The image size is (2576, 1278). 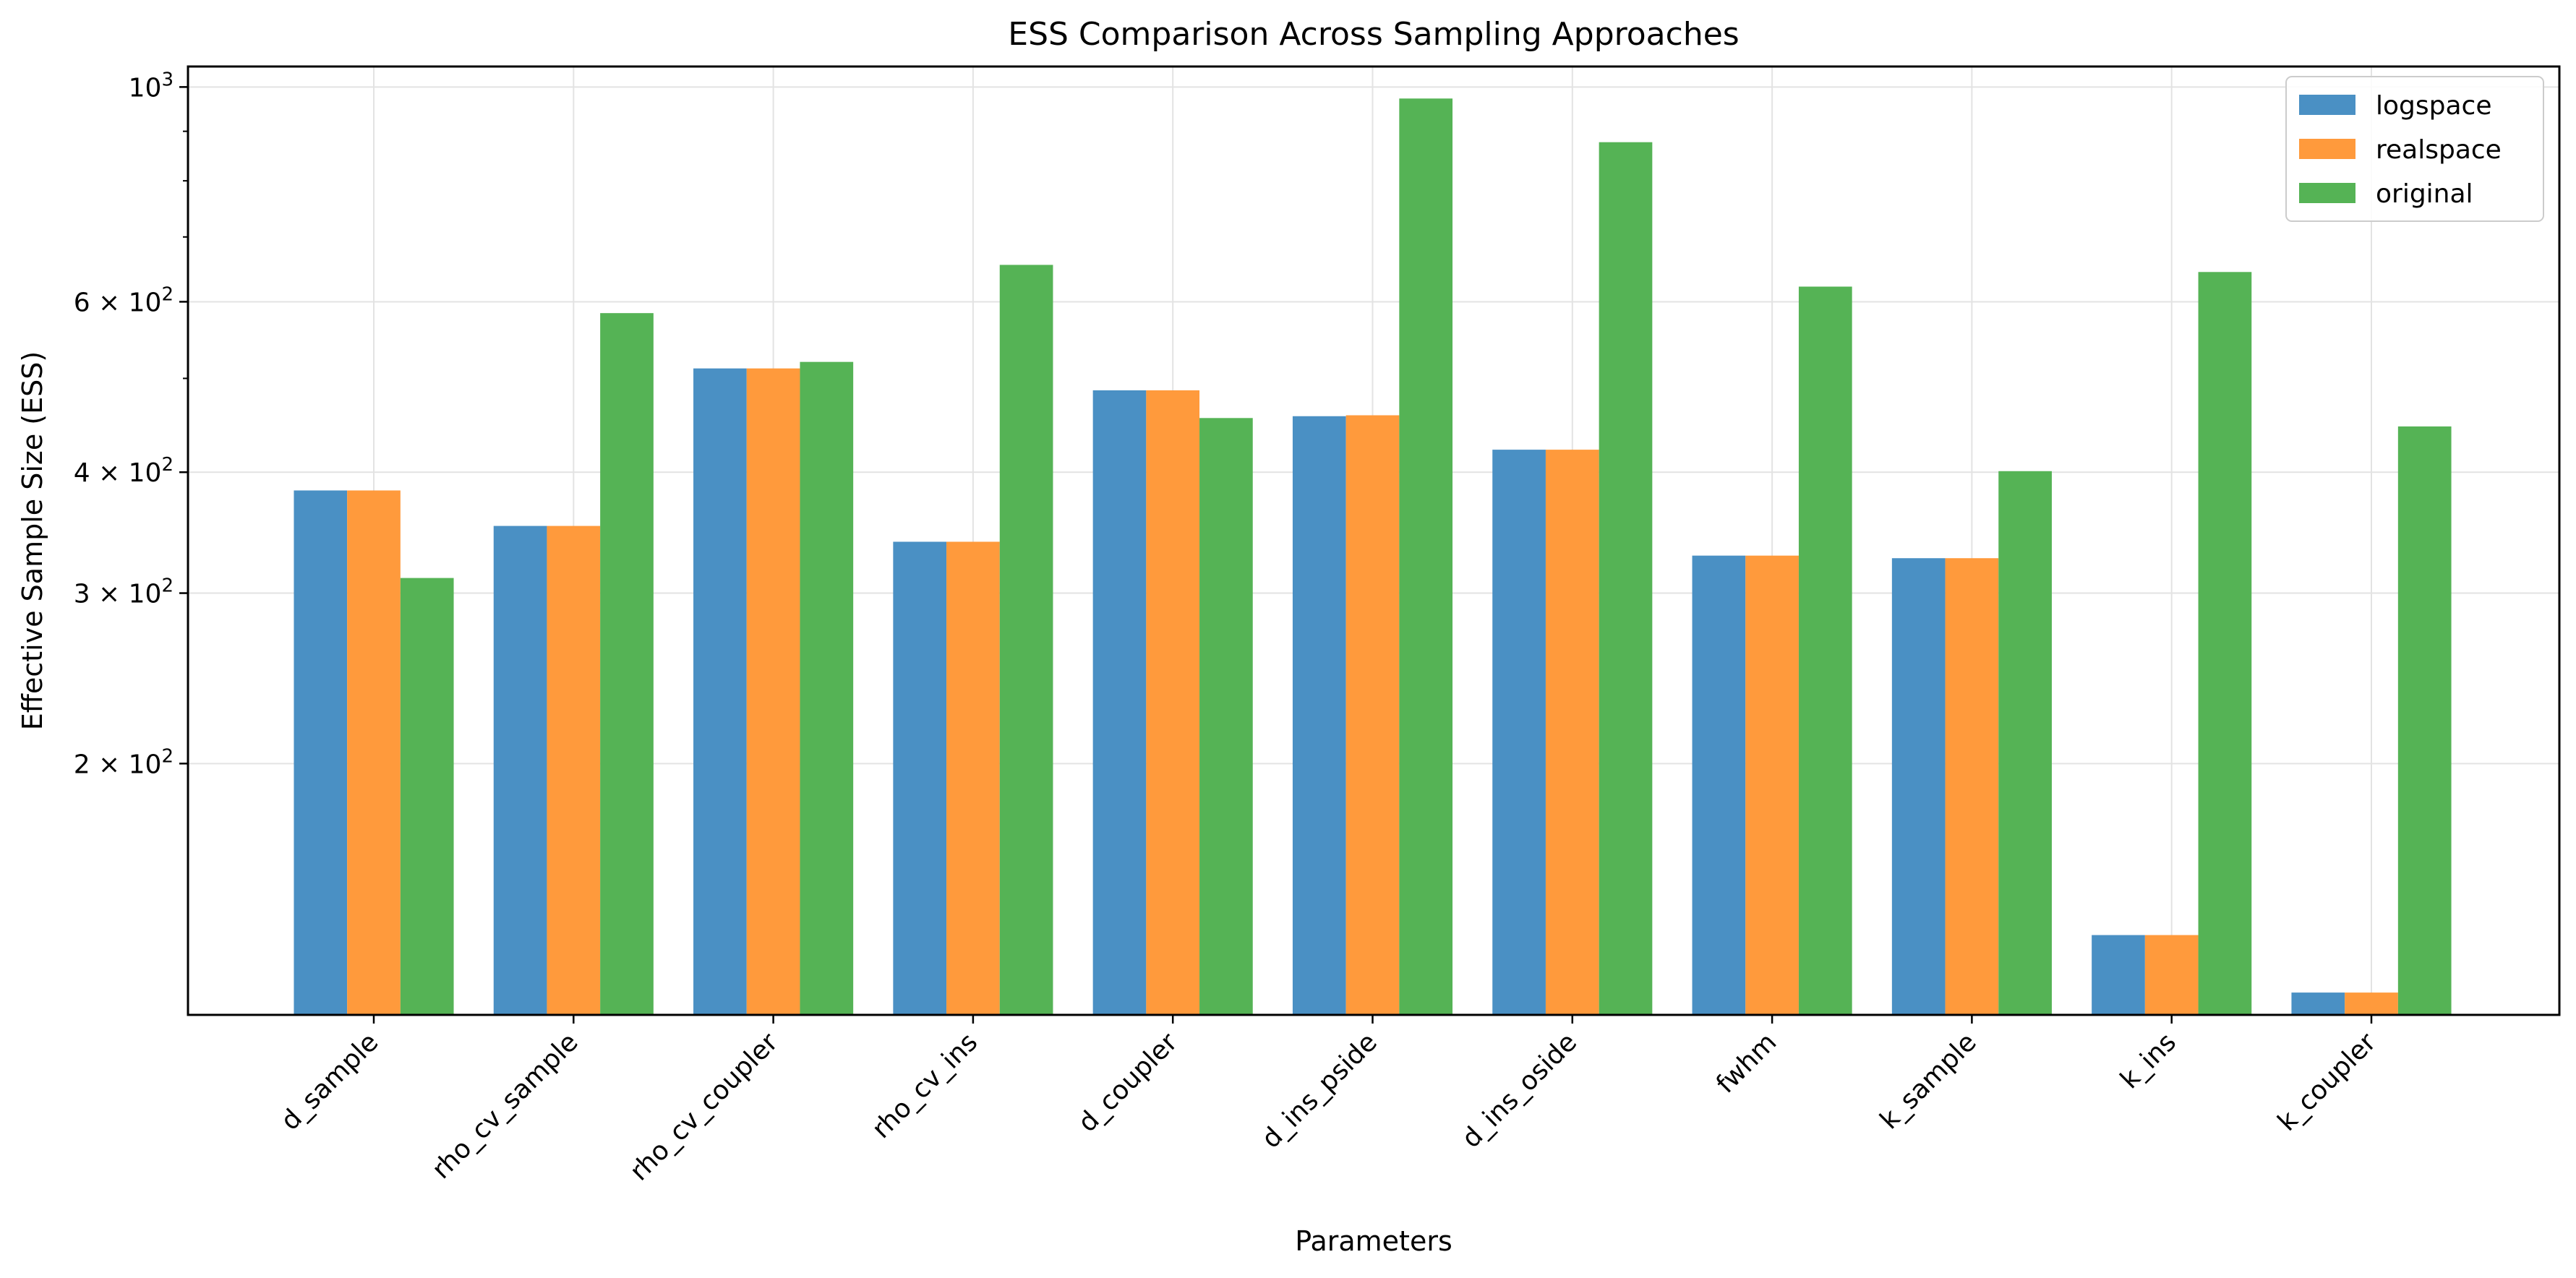 What do you see at coordinates (152, 86) in the screenshot?
I see `y-tick-label: 103` at bounding box center [152, 86].